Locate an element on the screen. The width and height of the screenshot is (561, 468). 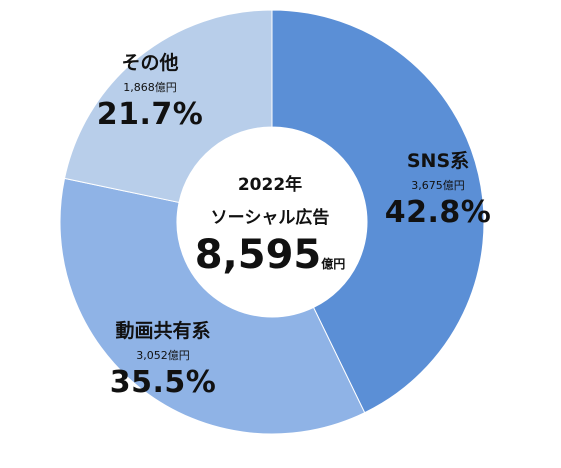
center-category: ソーシャル広告 is located at coordinates (270, 218).